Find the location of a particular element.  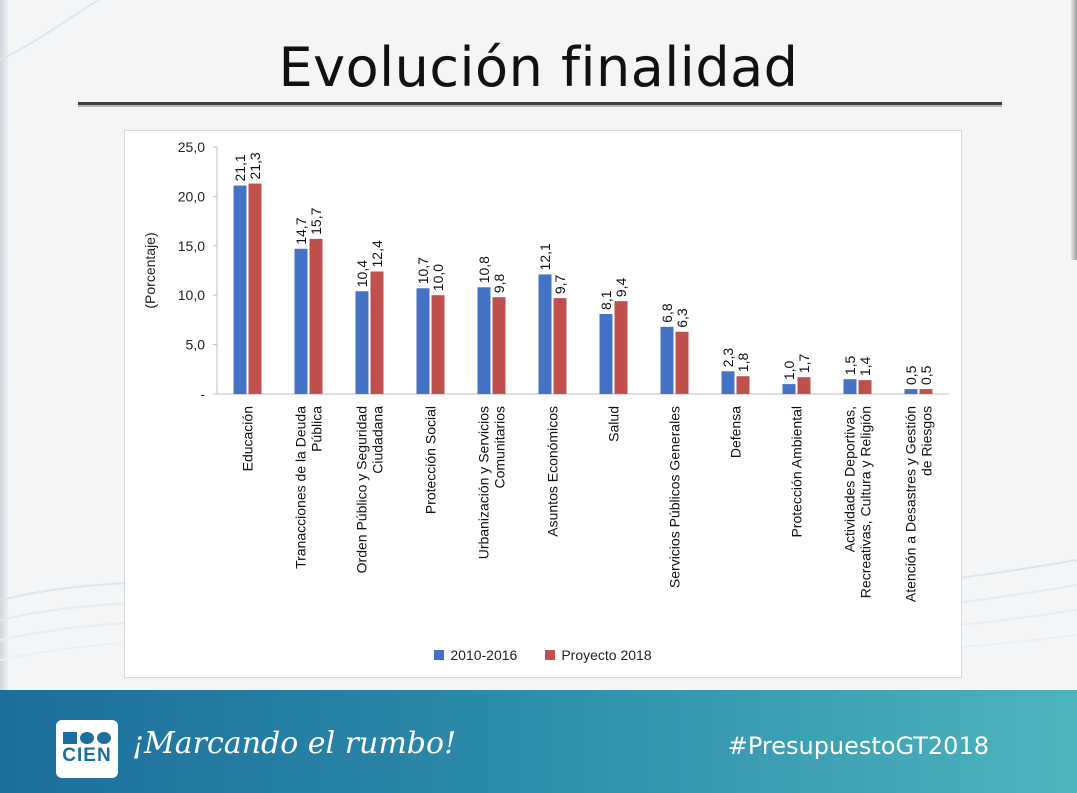

cien-logo: CIEN is located at coordinates (87, 749).